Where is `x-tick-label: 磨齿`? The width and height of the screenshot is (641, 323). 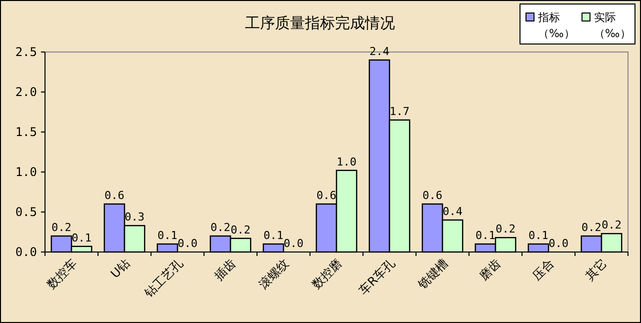
x-tick-label: 磨齿 is located at coordinates (490, 270).